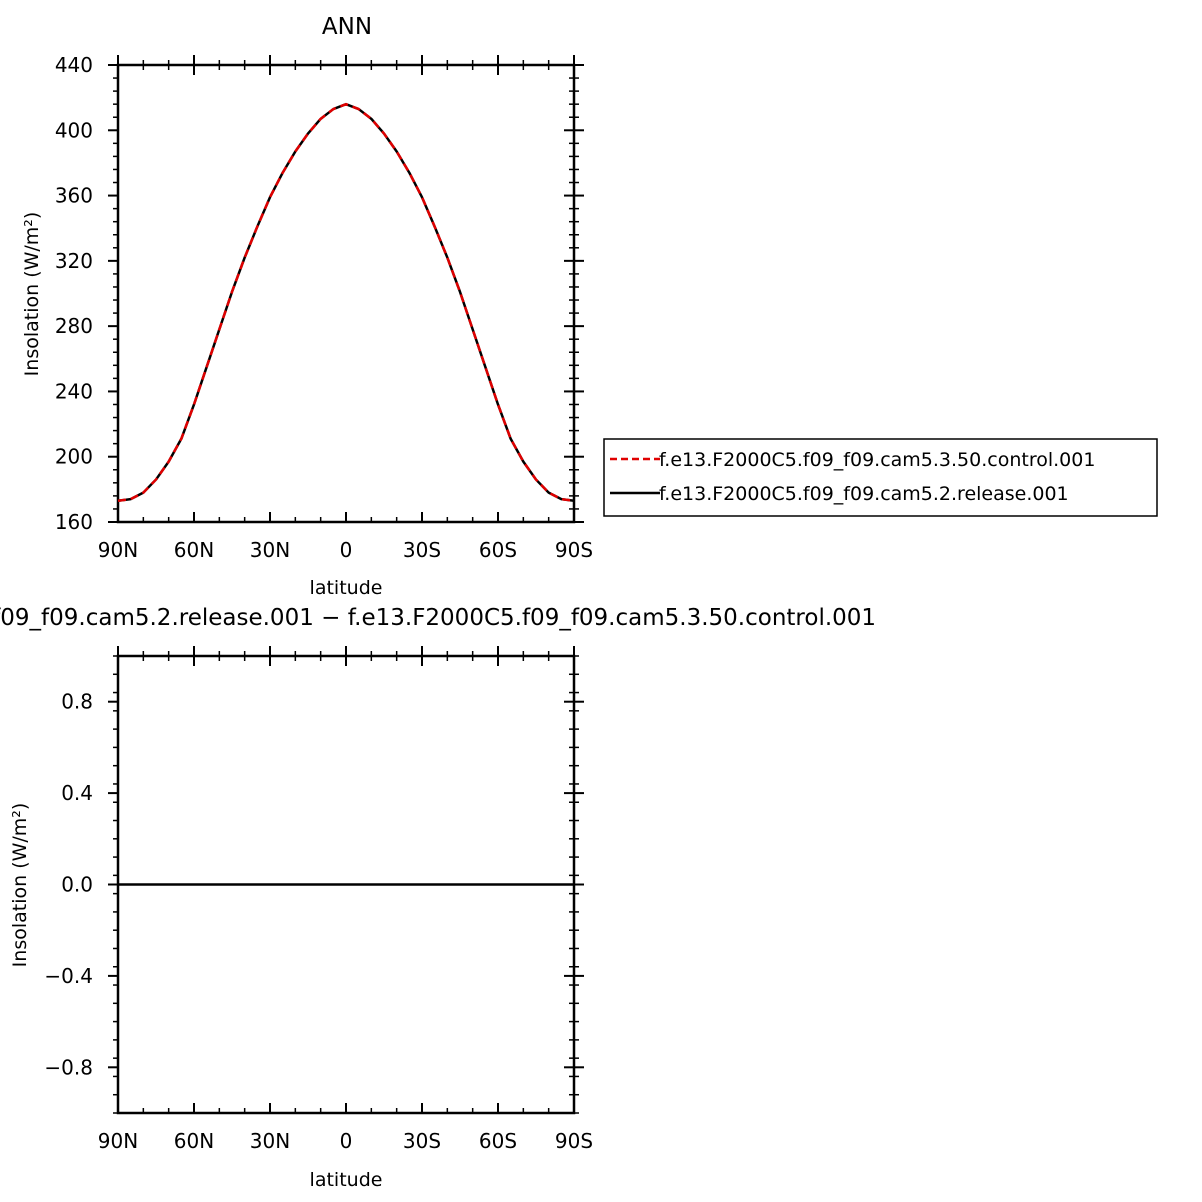 This screenshot has height=1202, width=1202. Describe the element at coordinates (864, 494) in the screenshot. I see `legend-label-release: f.e13.F2000C5.f09_f09.cam5.2.release.001` at that location.